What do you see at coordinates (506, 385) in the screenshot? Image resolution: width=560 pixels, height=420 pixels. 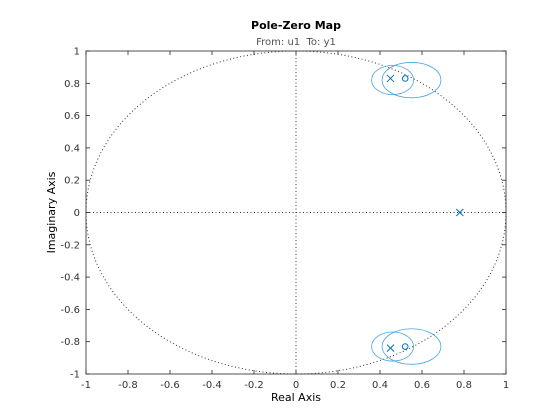 I see `x-tick-label: 1` at bounding box center [506, 385].